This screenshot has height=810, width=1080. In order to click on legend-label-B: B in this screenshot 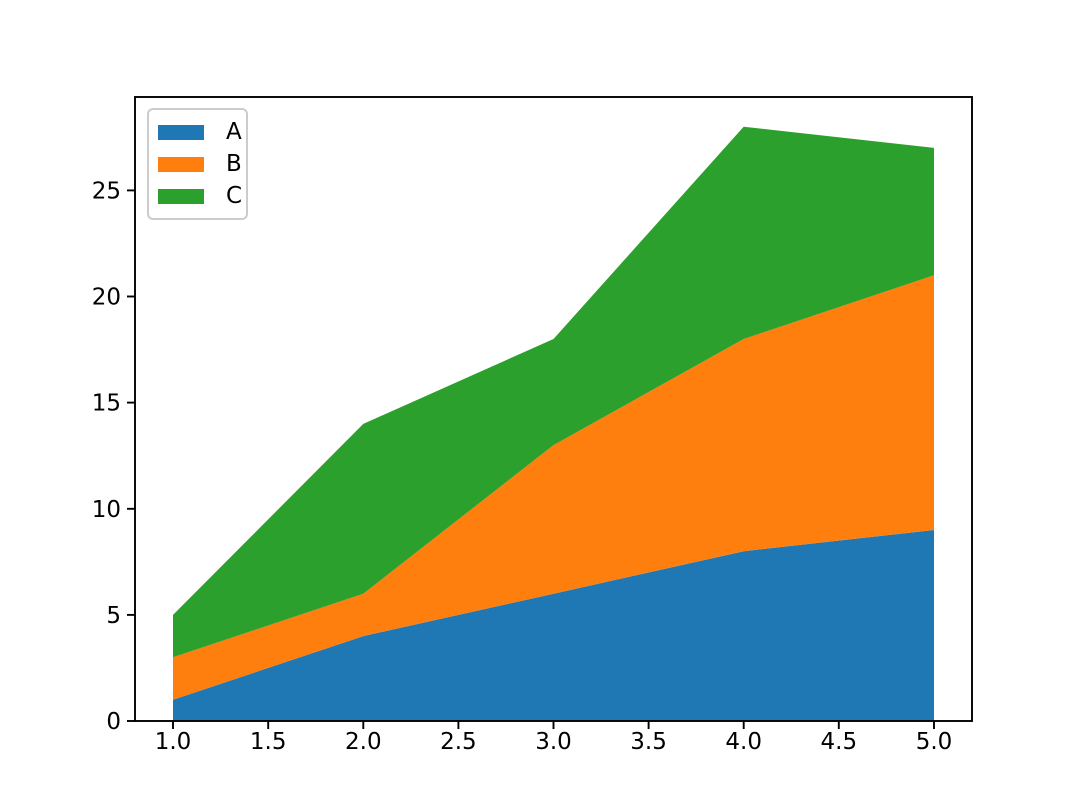, I will do `click(234, 163)`.